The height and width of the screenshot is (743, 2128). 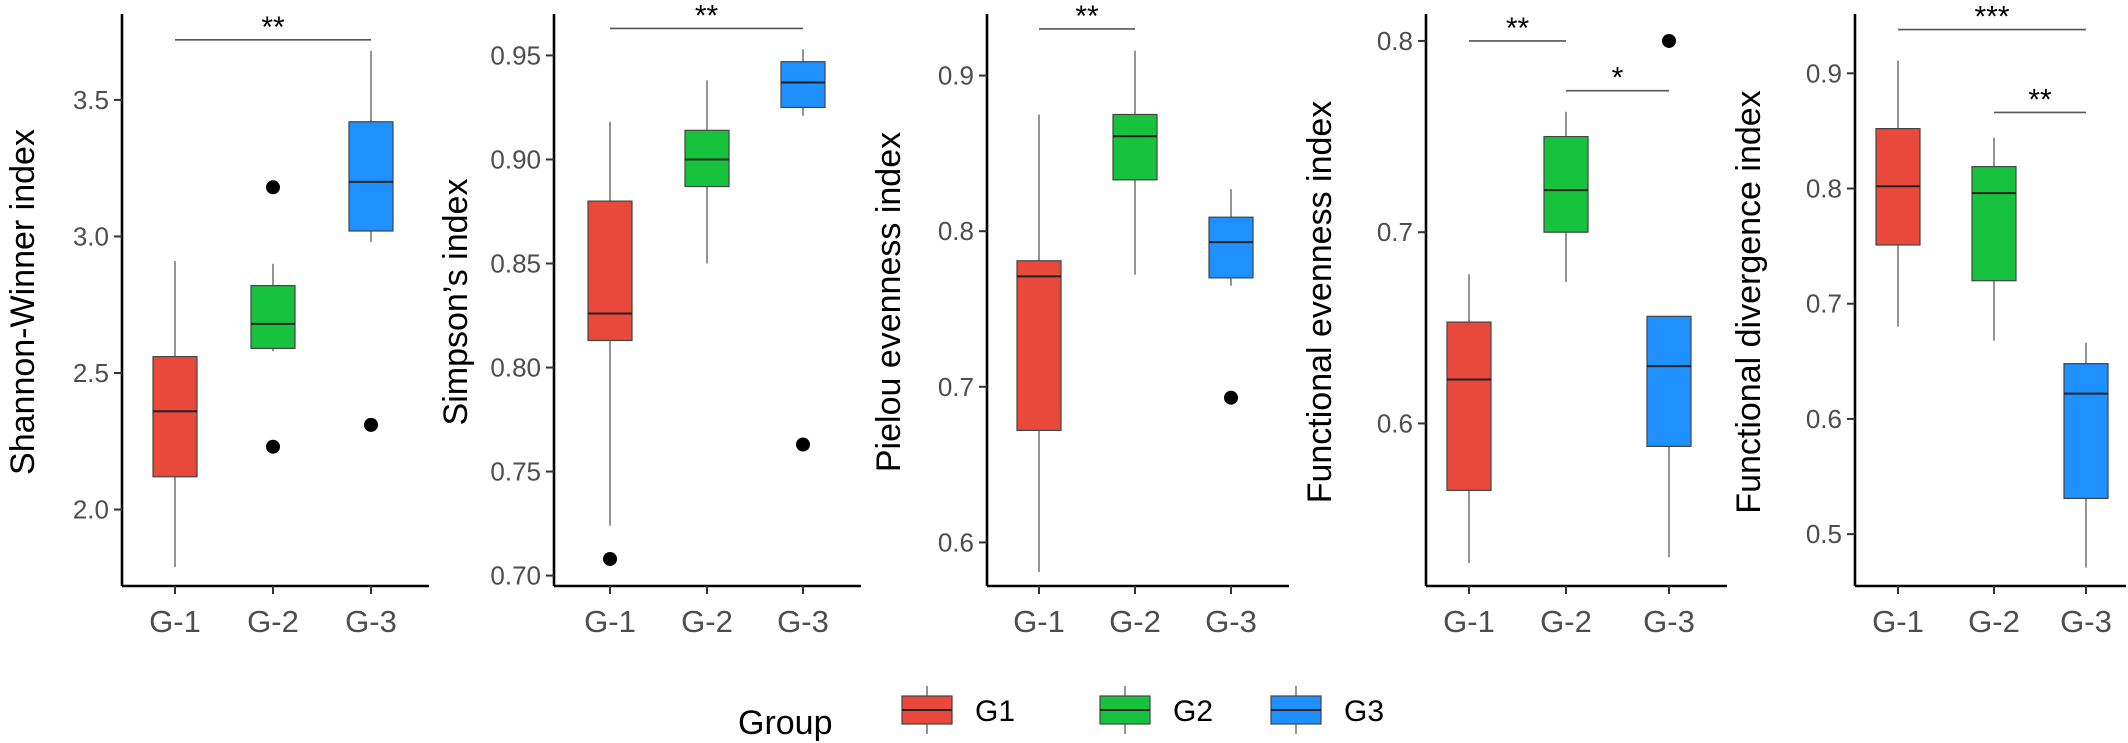 What do you see at coordinates (958, 710) in the screenshot?
I see `legend-item-g1: G1` at bounding box center [958, 710].